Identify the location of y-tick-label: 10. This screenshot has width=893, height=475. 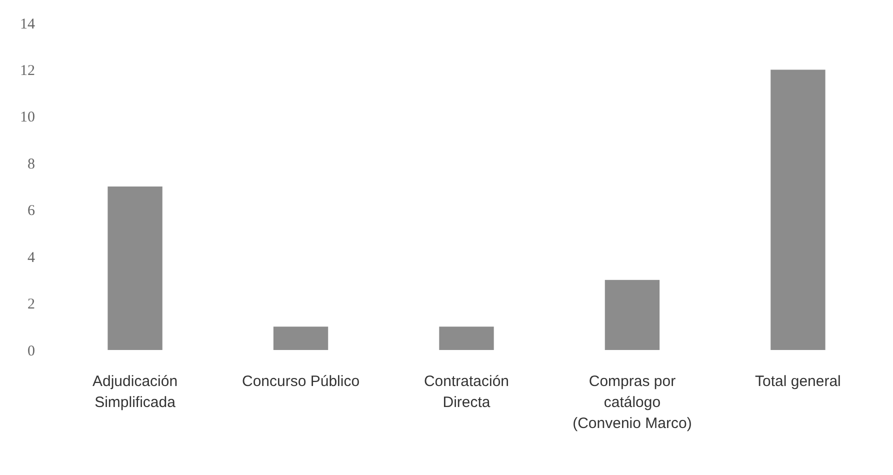
(27, 118).